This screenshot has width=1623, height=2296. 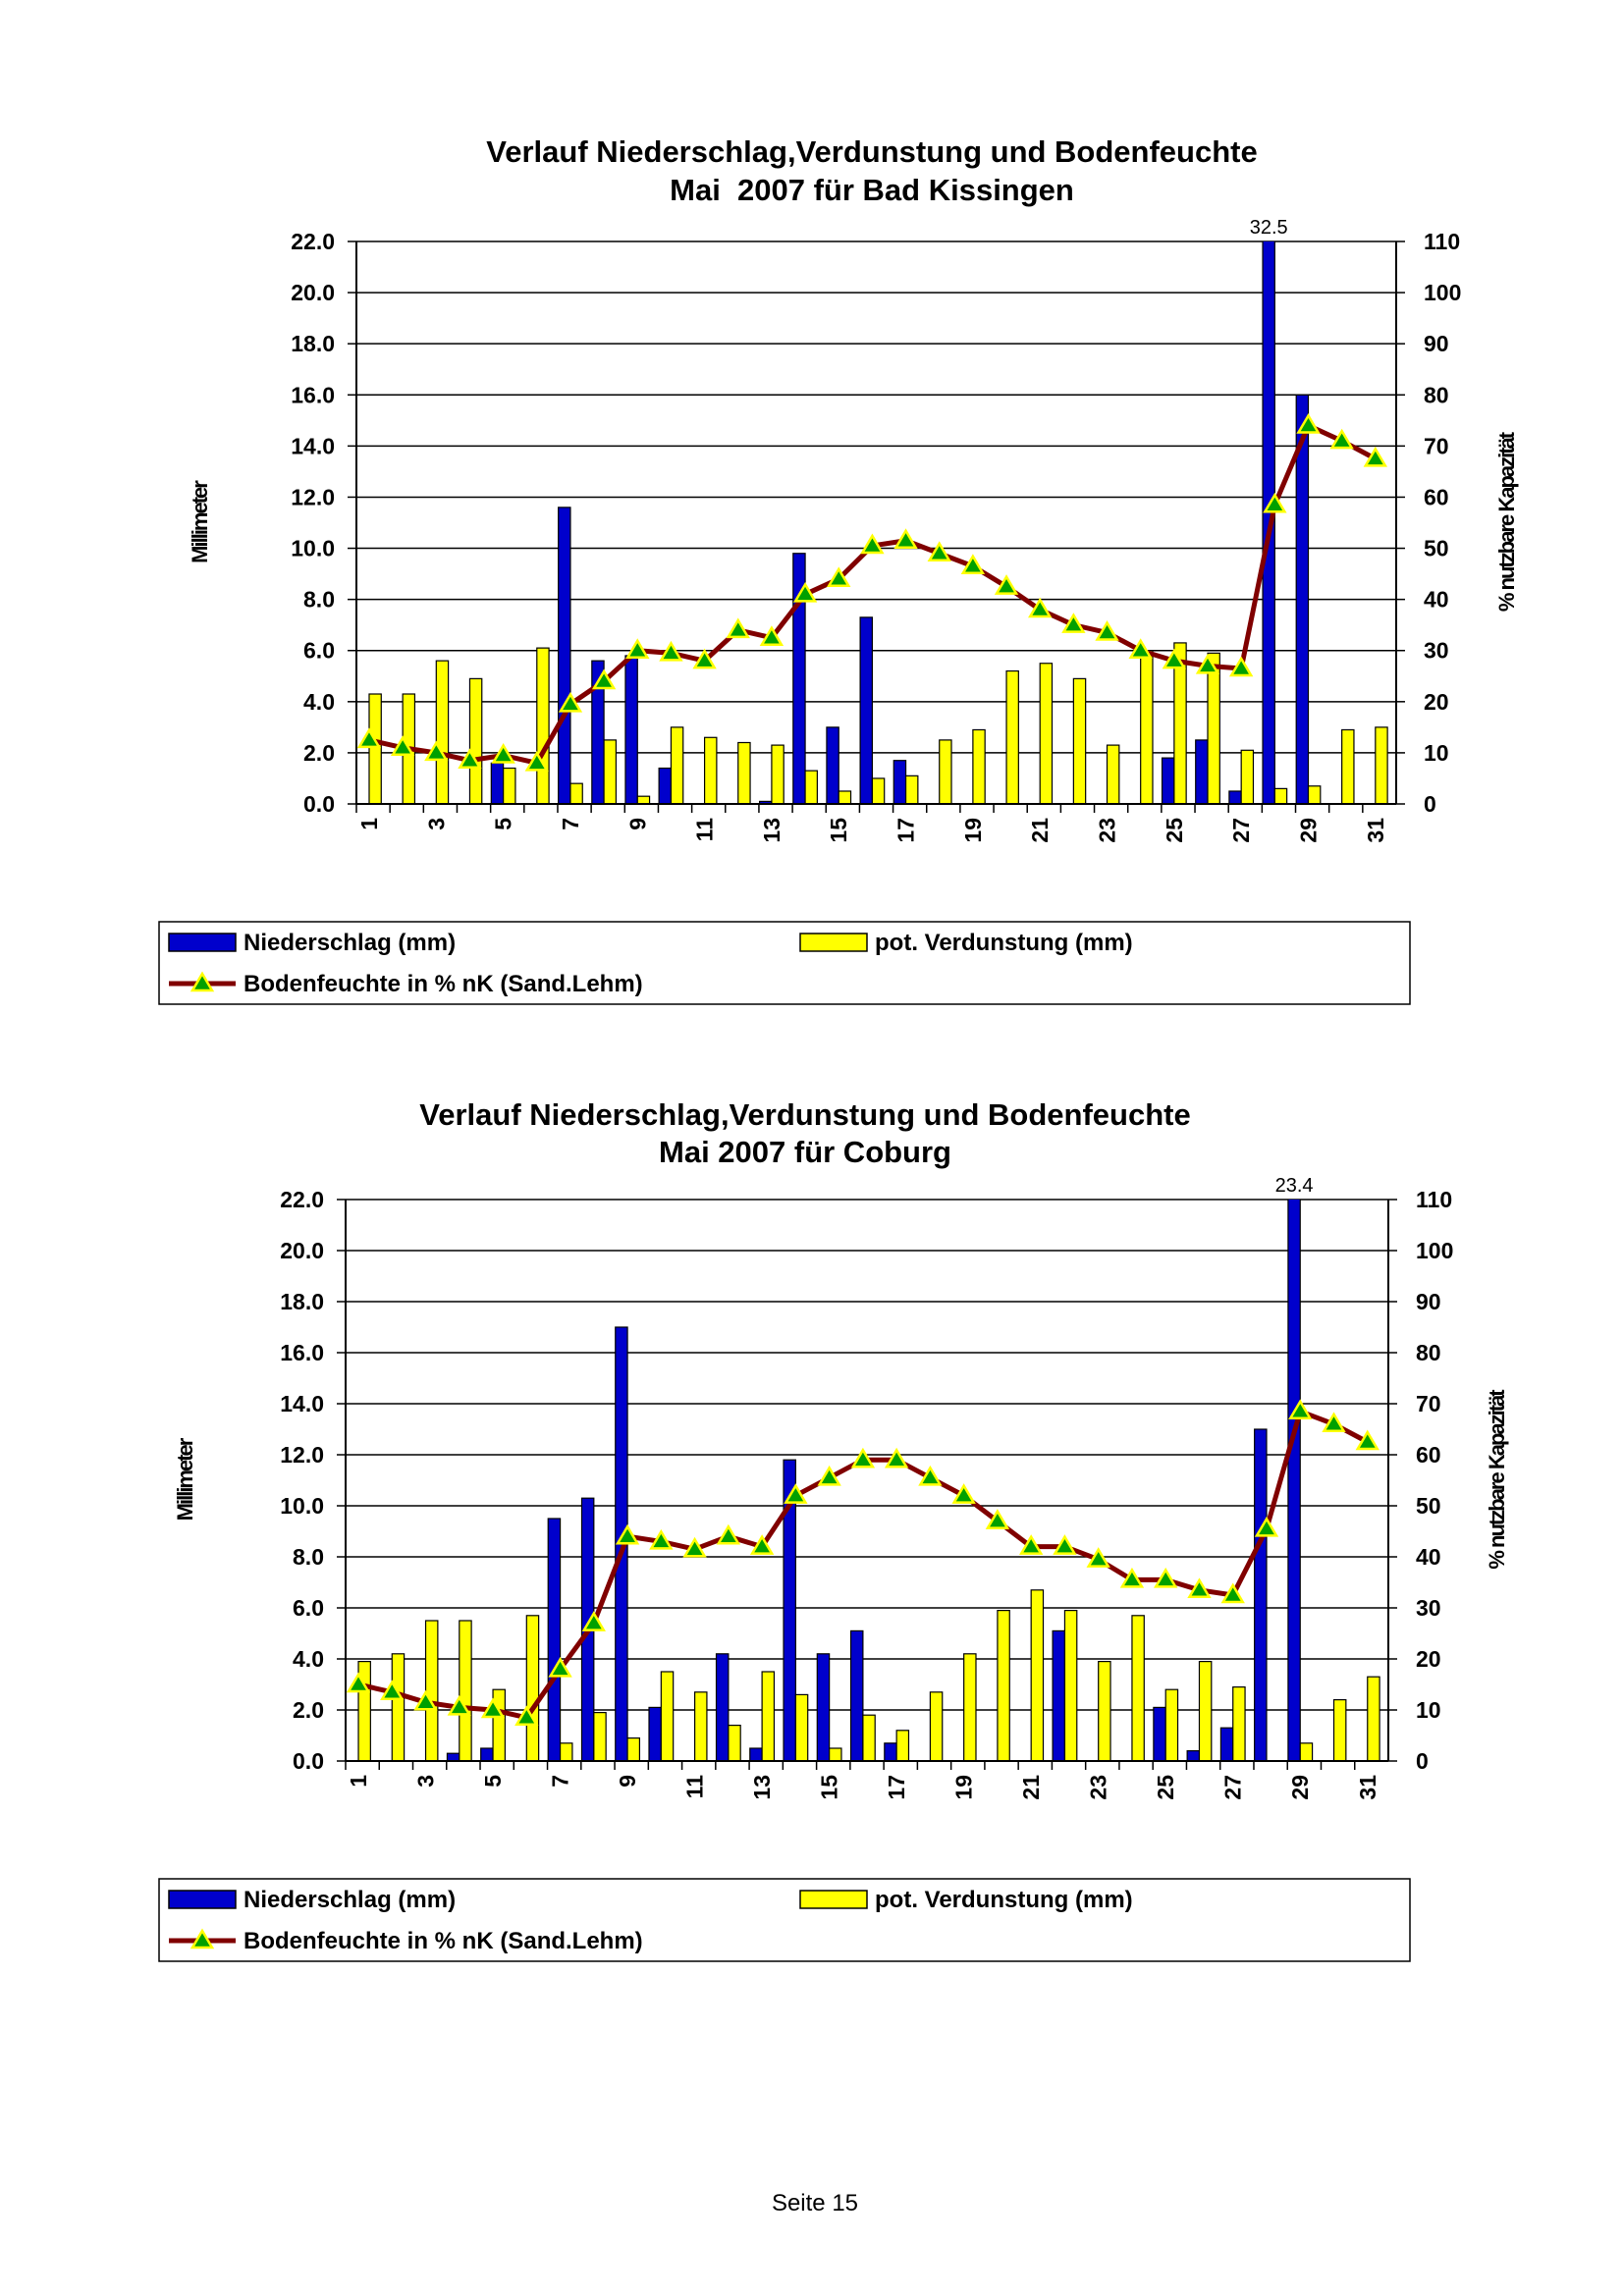 What do you see at coordinates (964, 1787) in the screenshot?
I see `x-tick-label: 19` at bounding box center [964, 1787].